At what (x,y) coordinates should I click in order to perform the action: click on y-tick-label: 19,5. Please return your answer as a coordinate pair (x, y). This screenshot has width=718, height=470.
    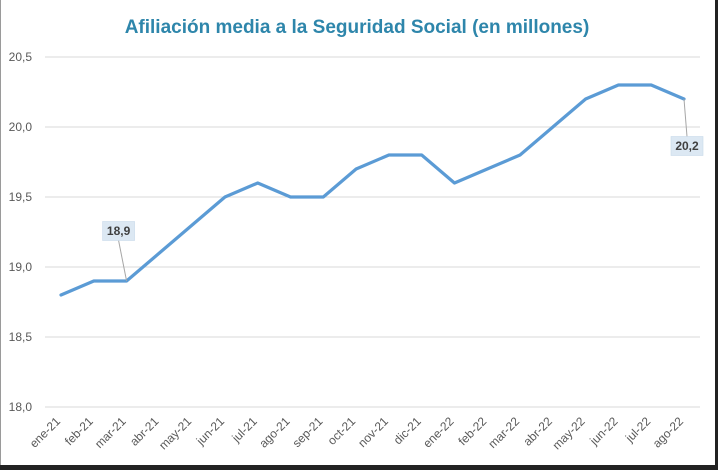
    Looking at the image, I should click on (21, 197).